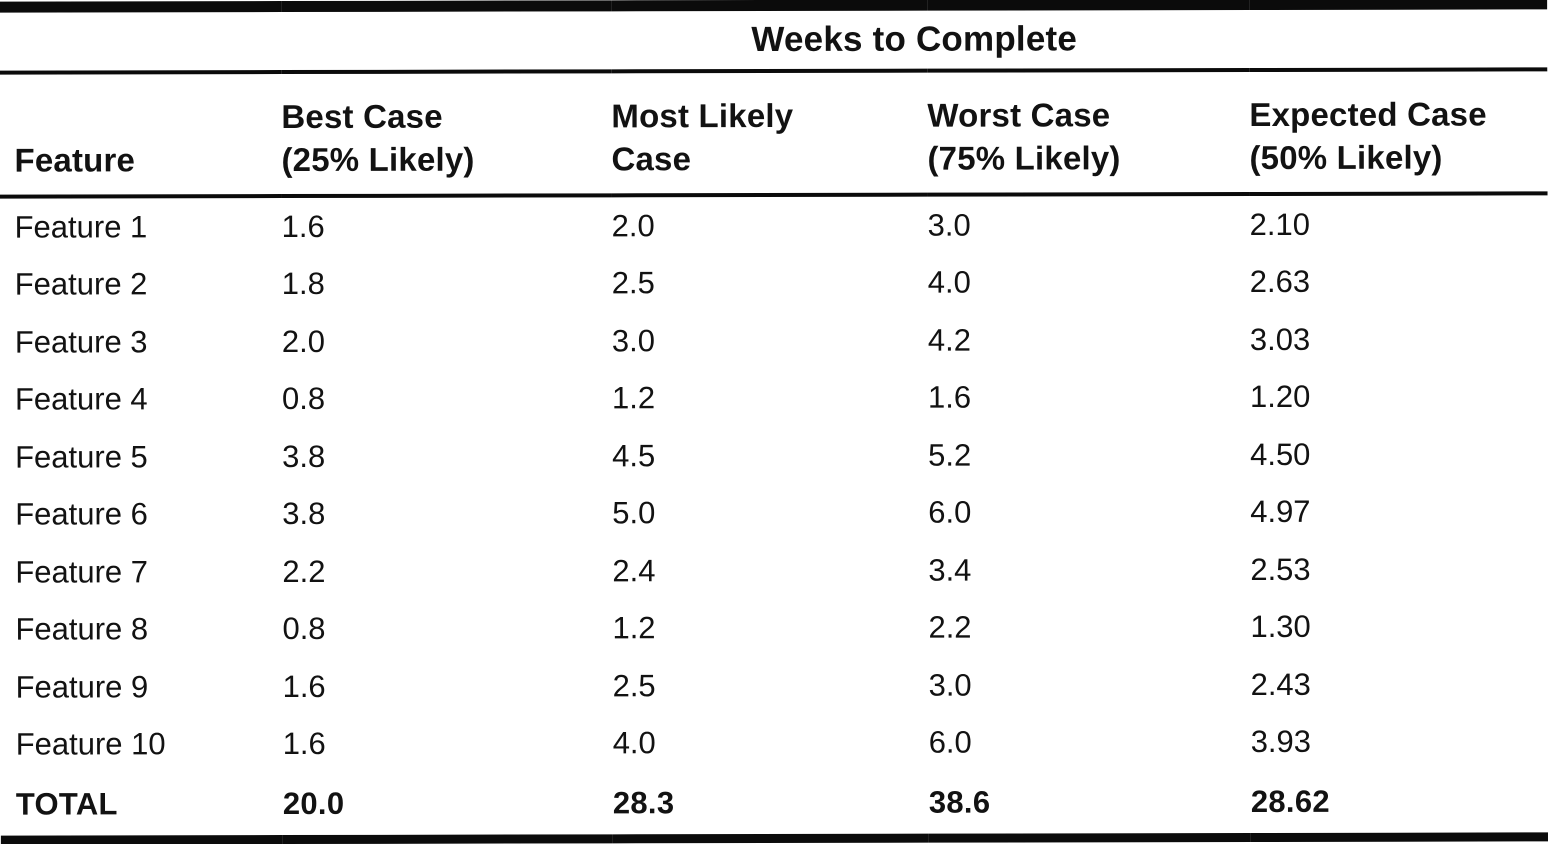  What do you see at coordinates (1280, 282) in the screenshot?
I see `cell-value: 2.63` at bounding box center [1280, 282].